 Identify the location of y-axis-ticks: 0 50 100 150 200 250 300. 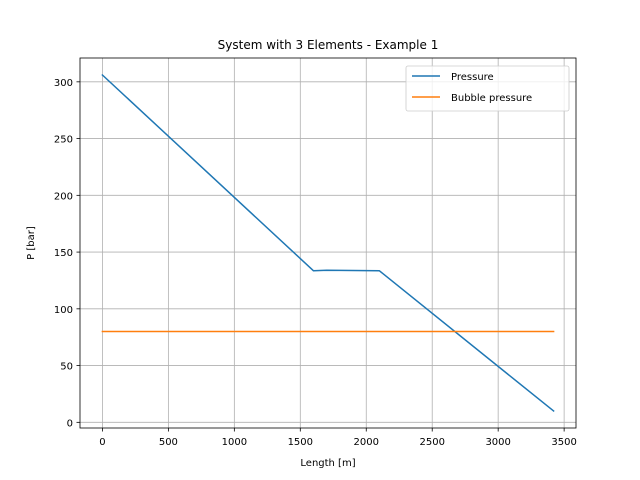
(67, 253).